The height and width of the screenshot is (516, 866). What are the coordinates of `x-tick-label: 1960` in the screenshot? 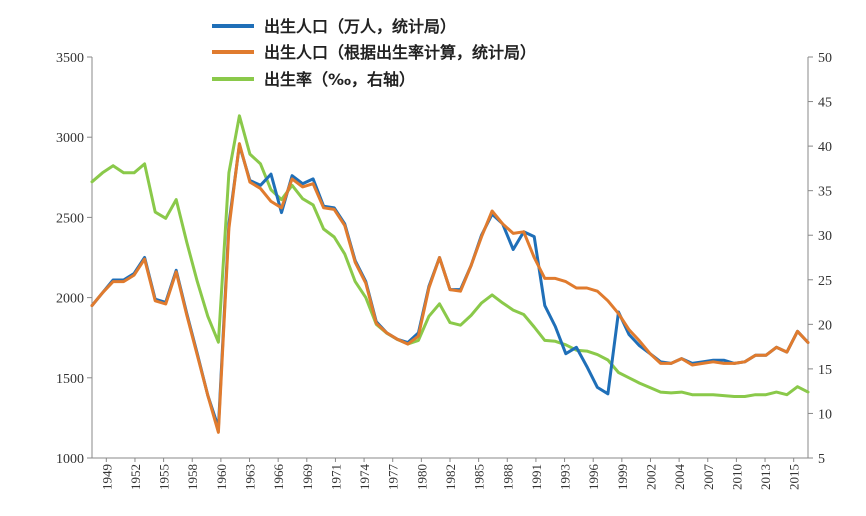 It's located at (221, 477).